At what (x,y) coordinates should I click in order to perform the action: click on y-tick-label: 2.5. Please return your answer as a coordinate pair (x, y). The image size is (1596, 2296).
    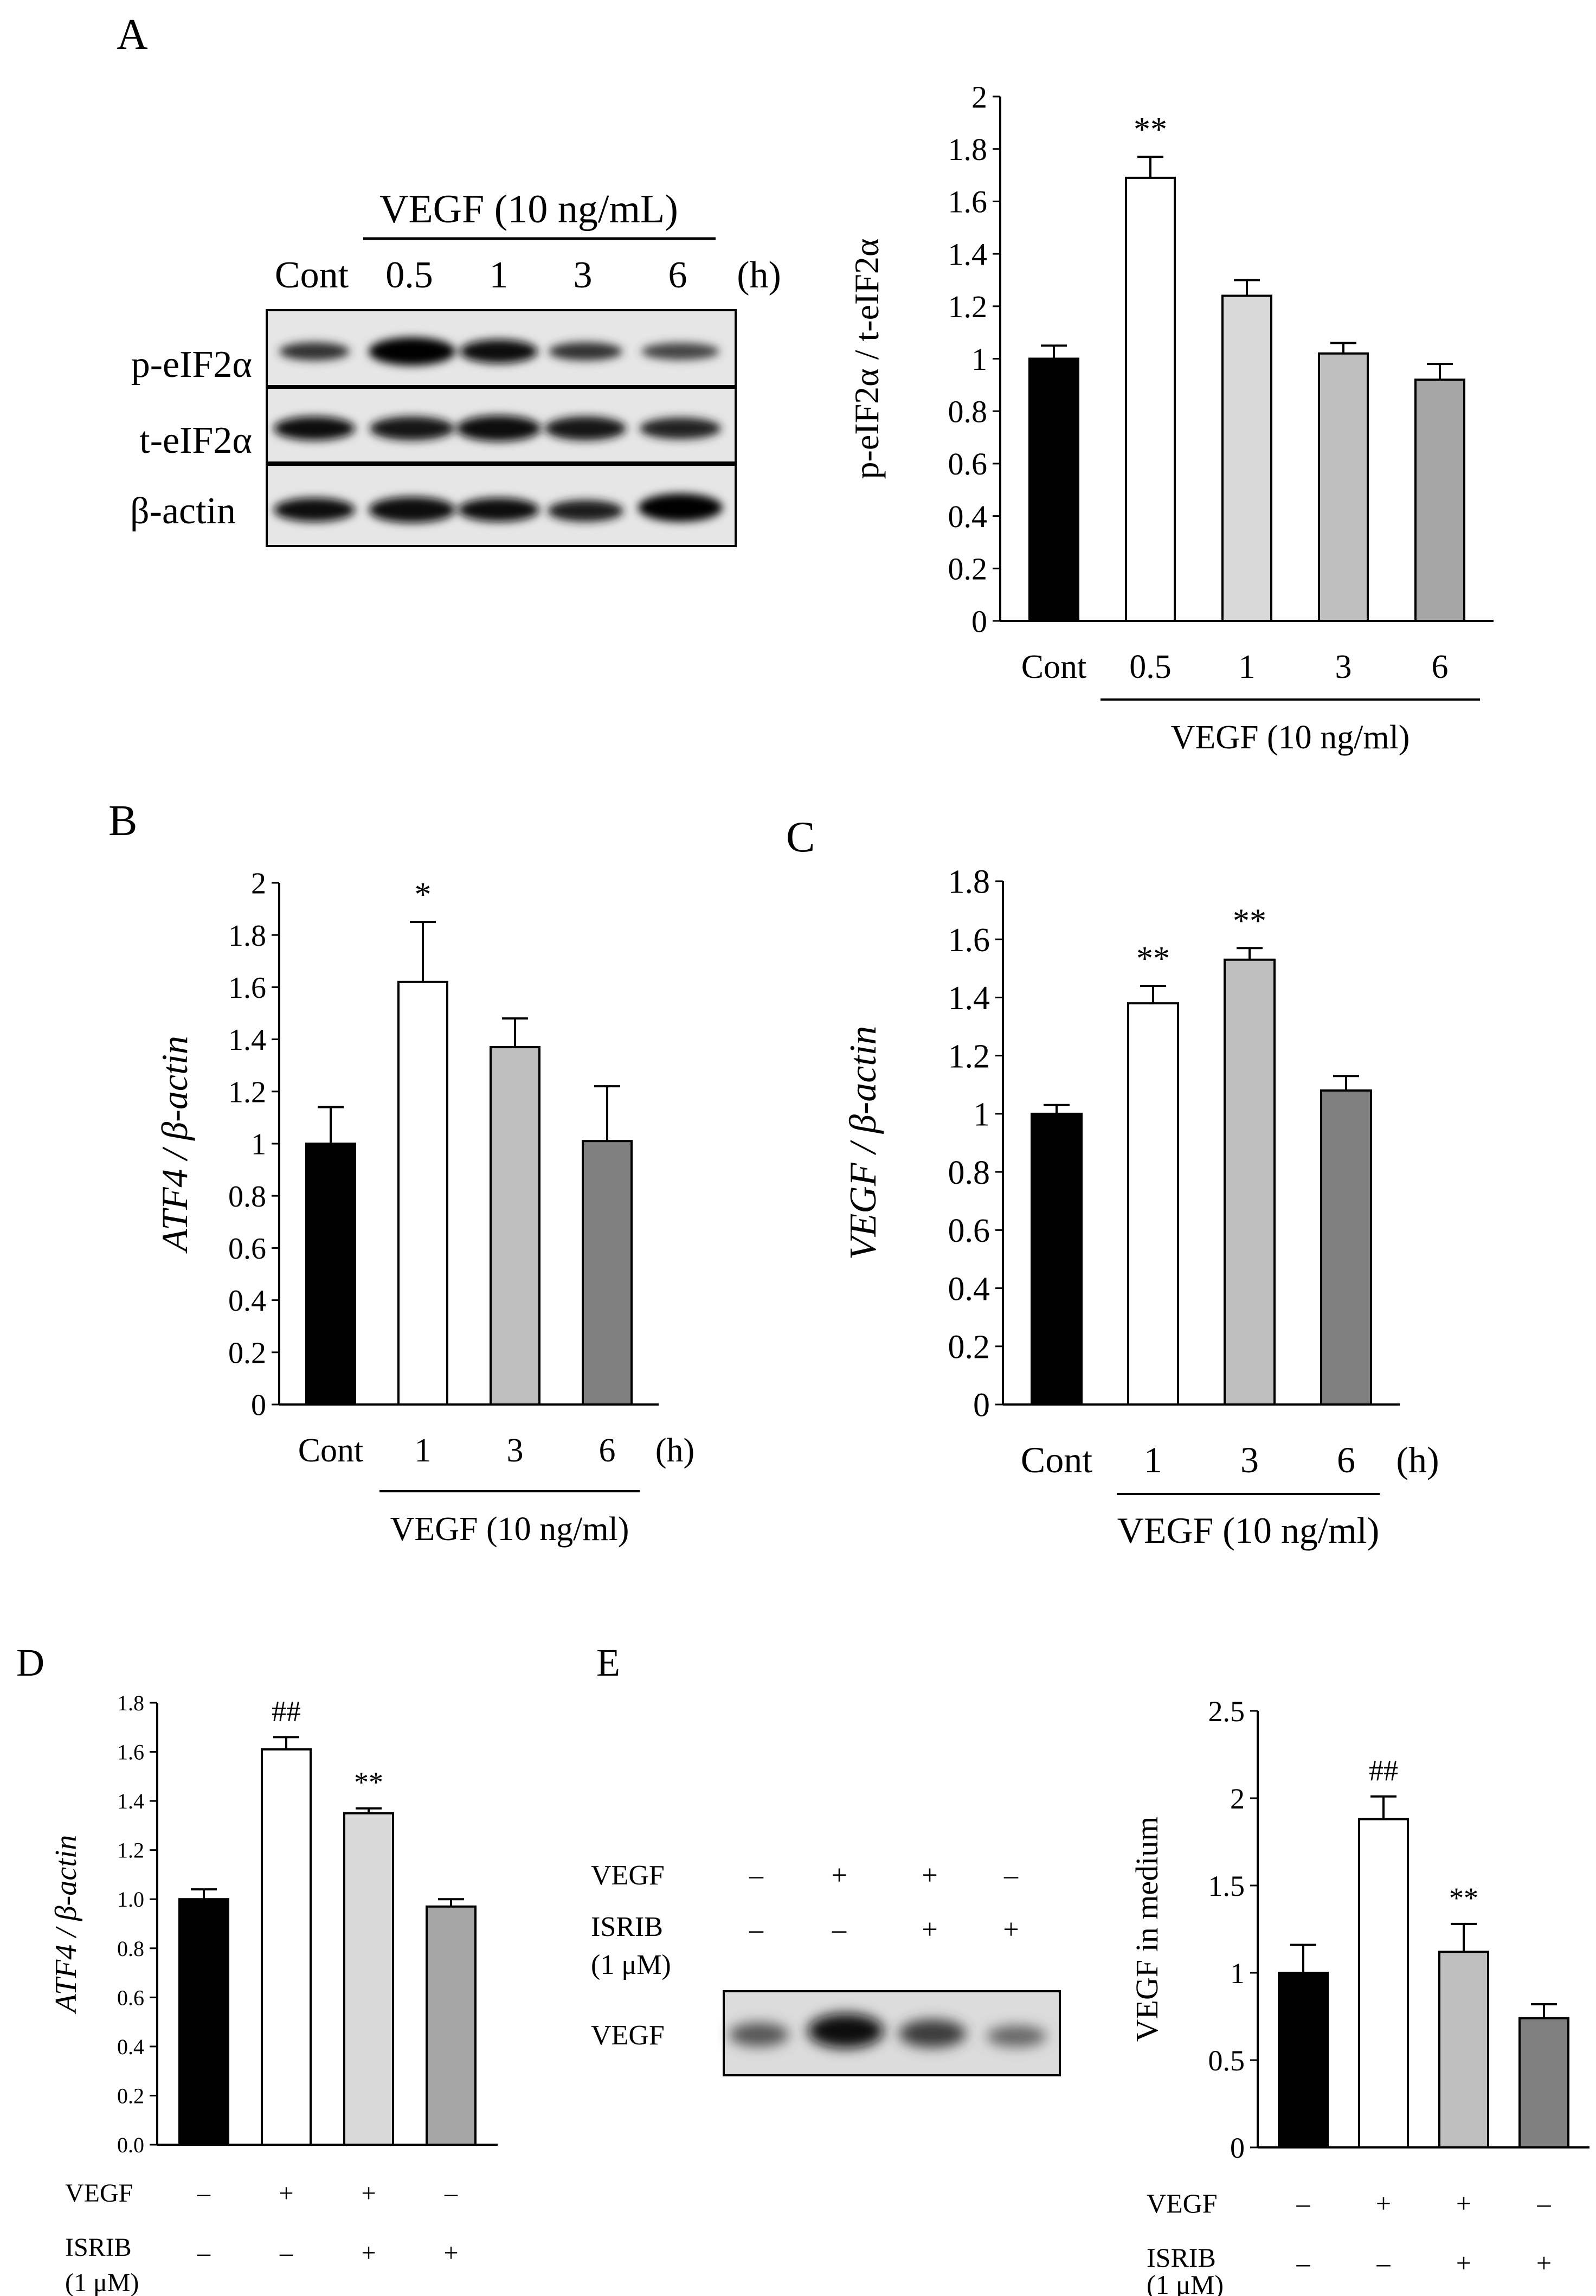
    Looking at the image, I should click on (1226, 1712).